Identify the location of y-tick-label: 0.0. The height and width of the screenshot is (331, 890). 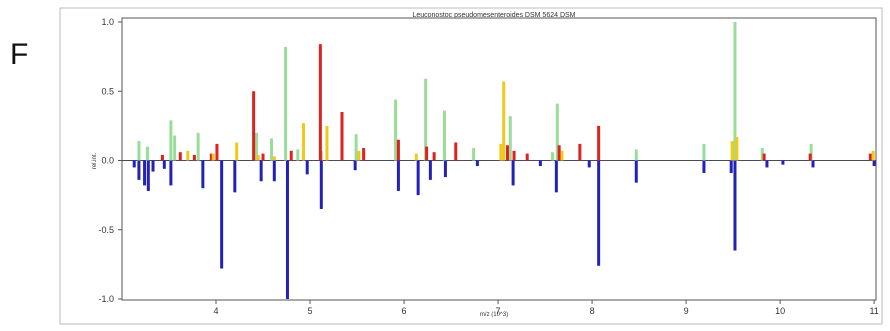
(107, 161).